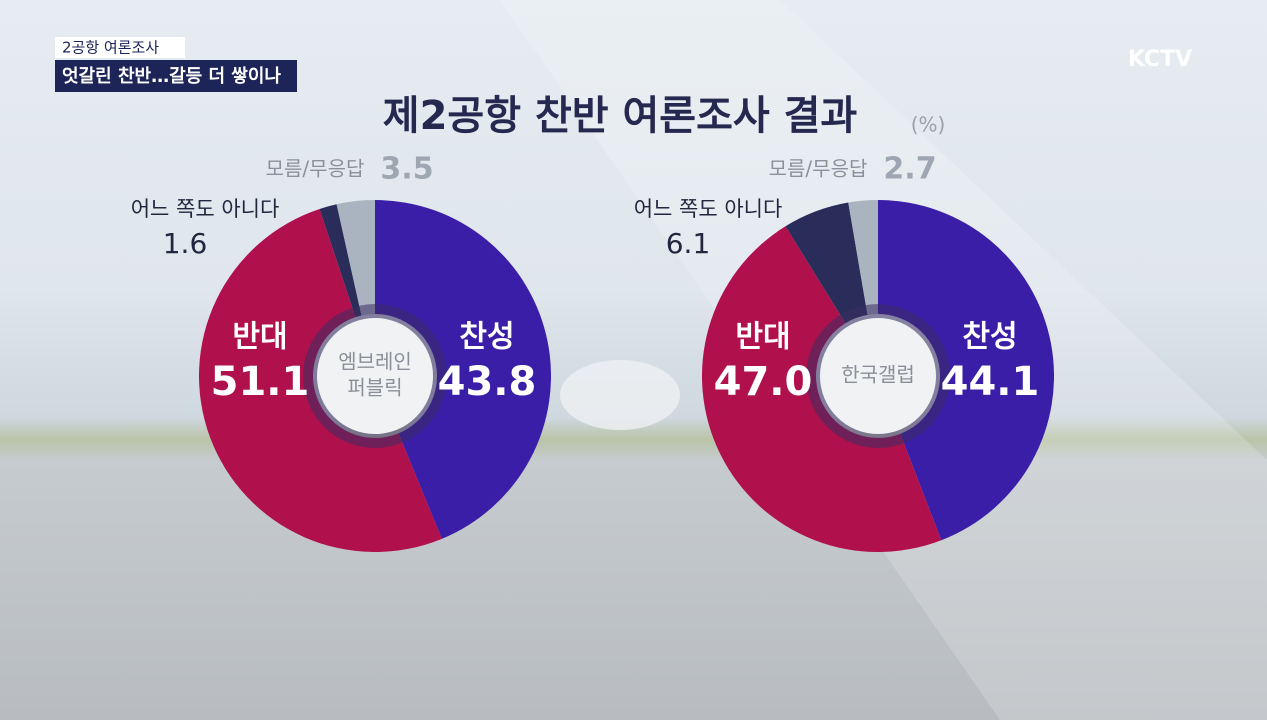 The width and height of the screenshot is (1267, 720). Describe the element at coordinates (620, 395) in the screenshot. I see `plane` at that location.